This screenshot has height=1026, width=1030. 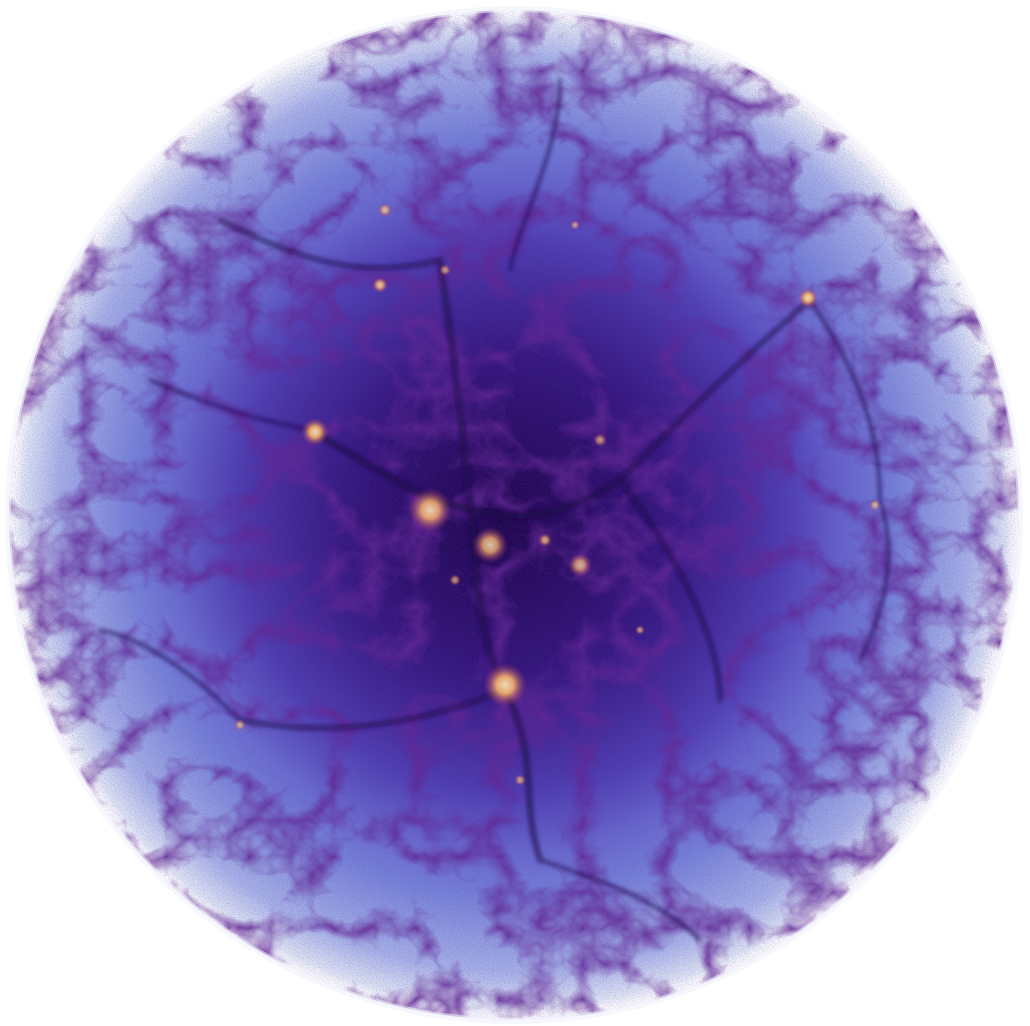 What do you see at coordinates (580, 565) in the screenshot?
I see `cluster-mid-right` at bounding box center [580, 565].